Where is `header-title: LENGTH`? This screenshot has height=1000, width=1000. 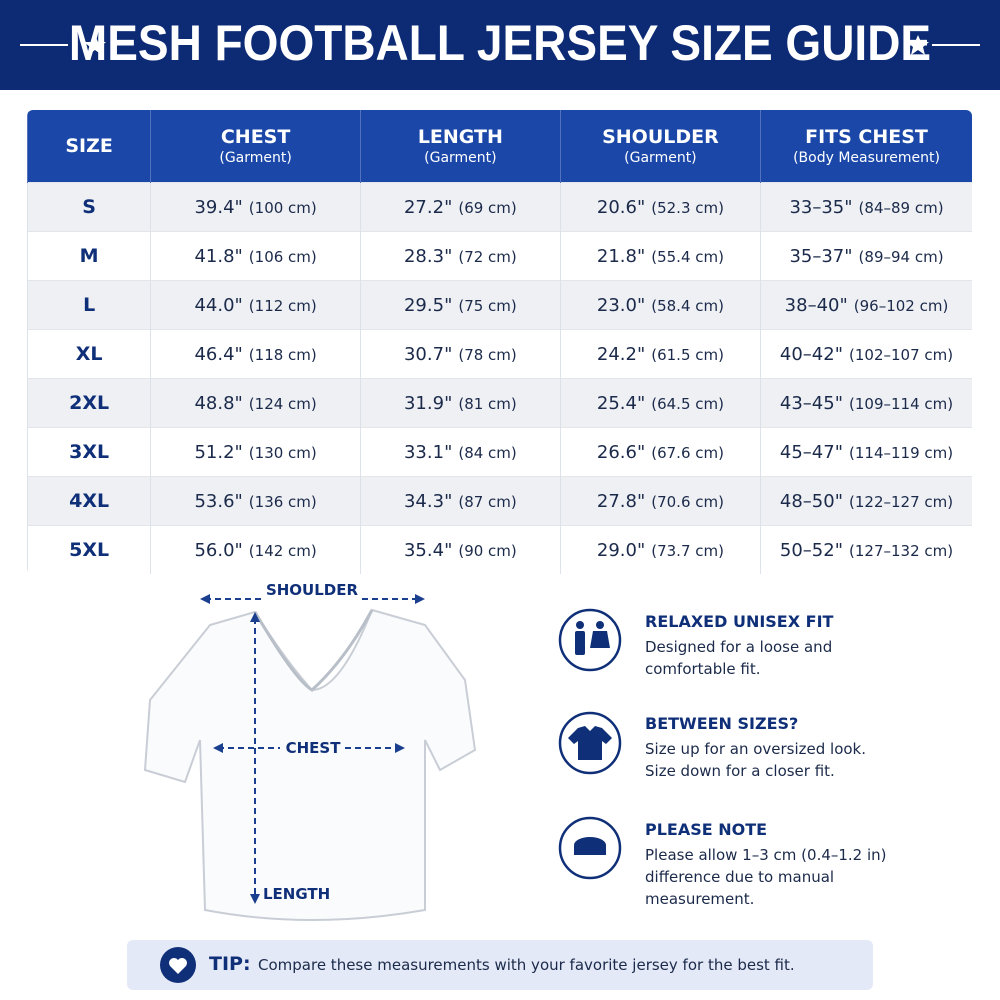 header-title: LENGTH is located at coordinates (460, 137).